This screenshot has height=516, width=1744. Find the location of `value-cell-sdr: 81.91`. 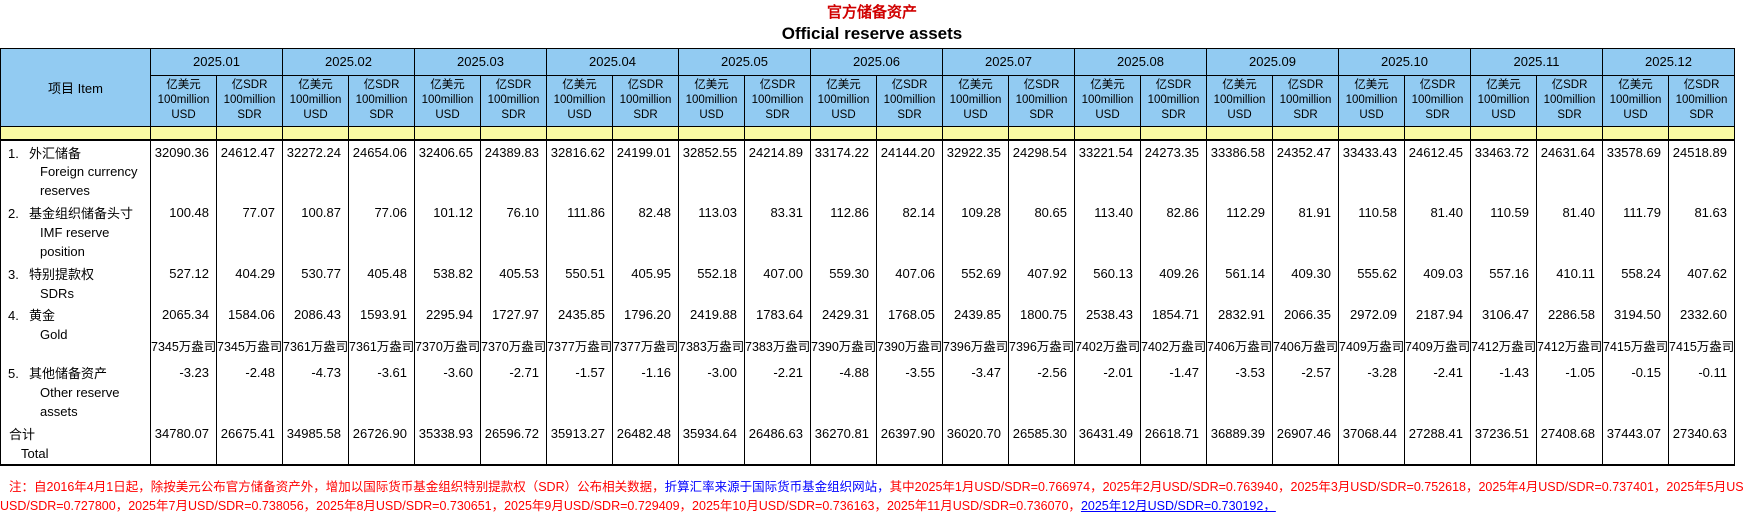

value-cell-sdr: 81.91 is located at coordinates (1305, 231).